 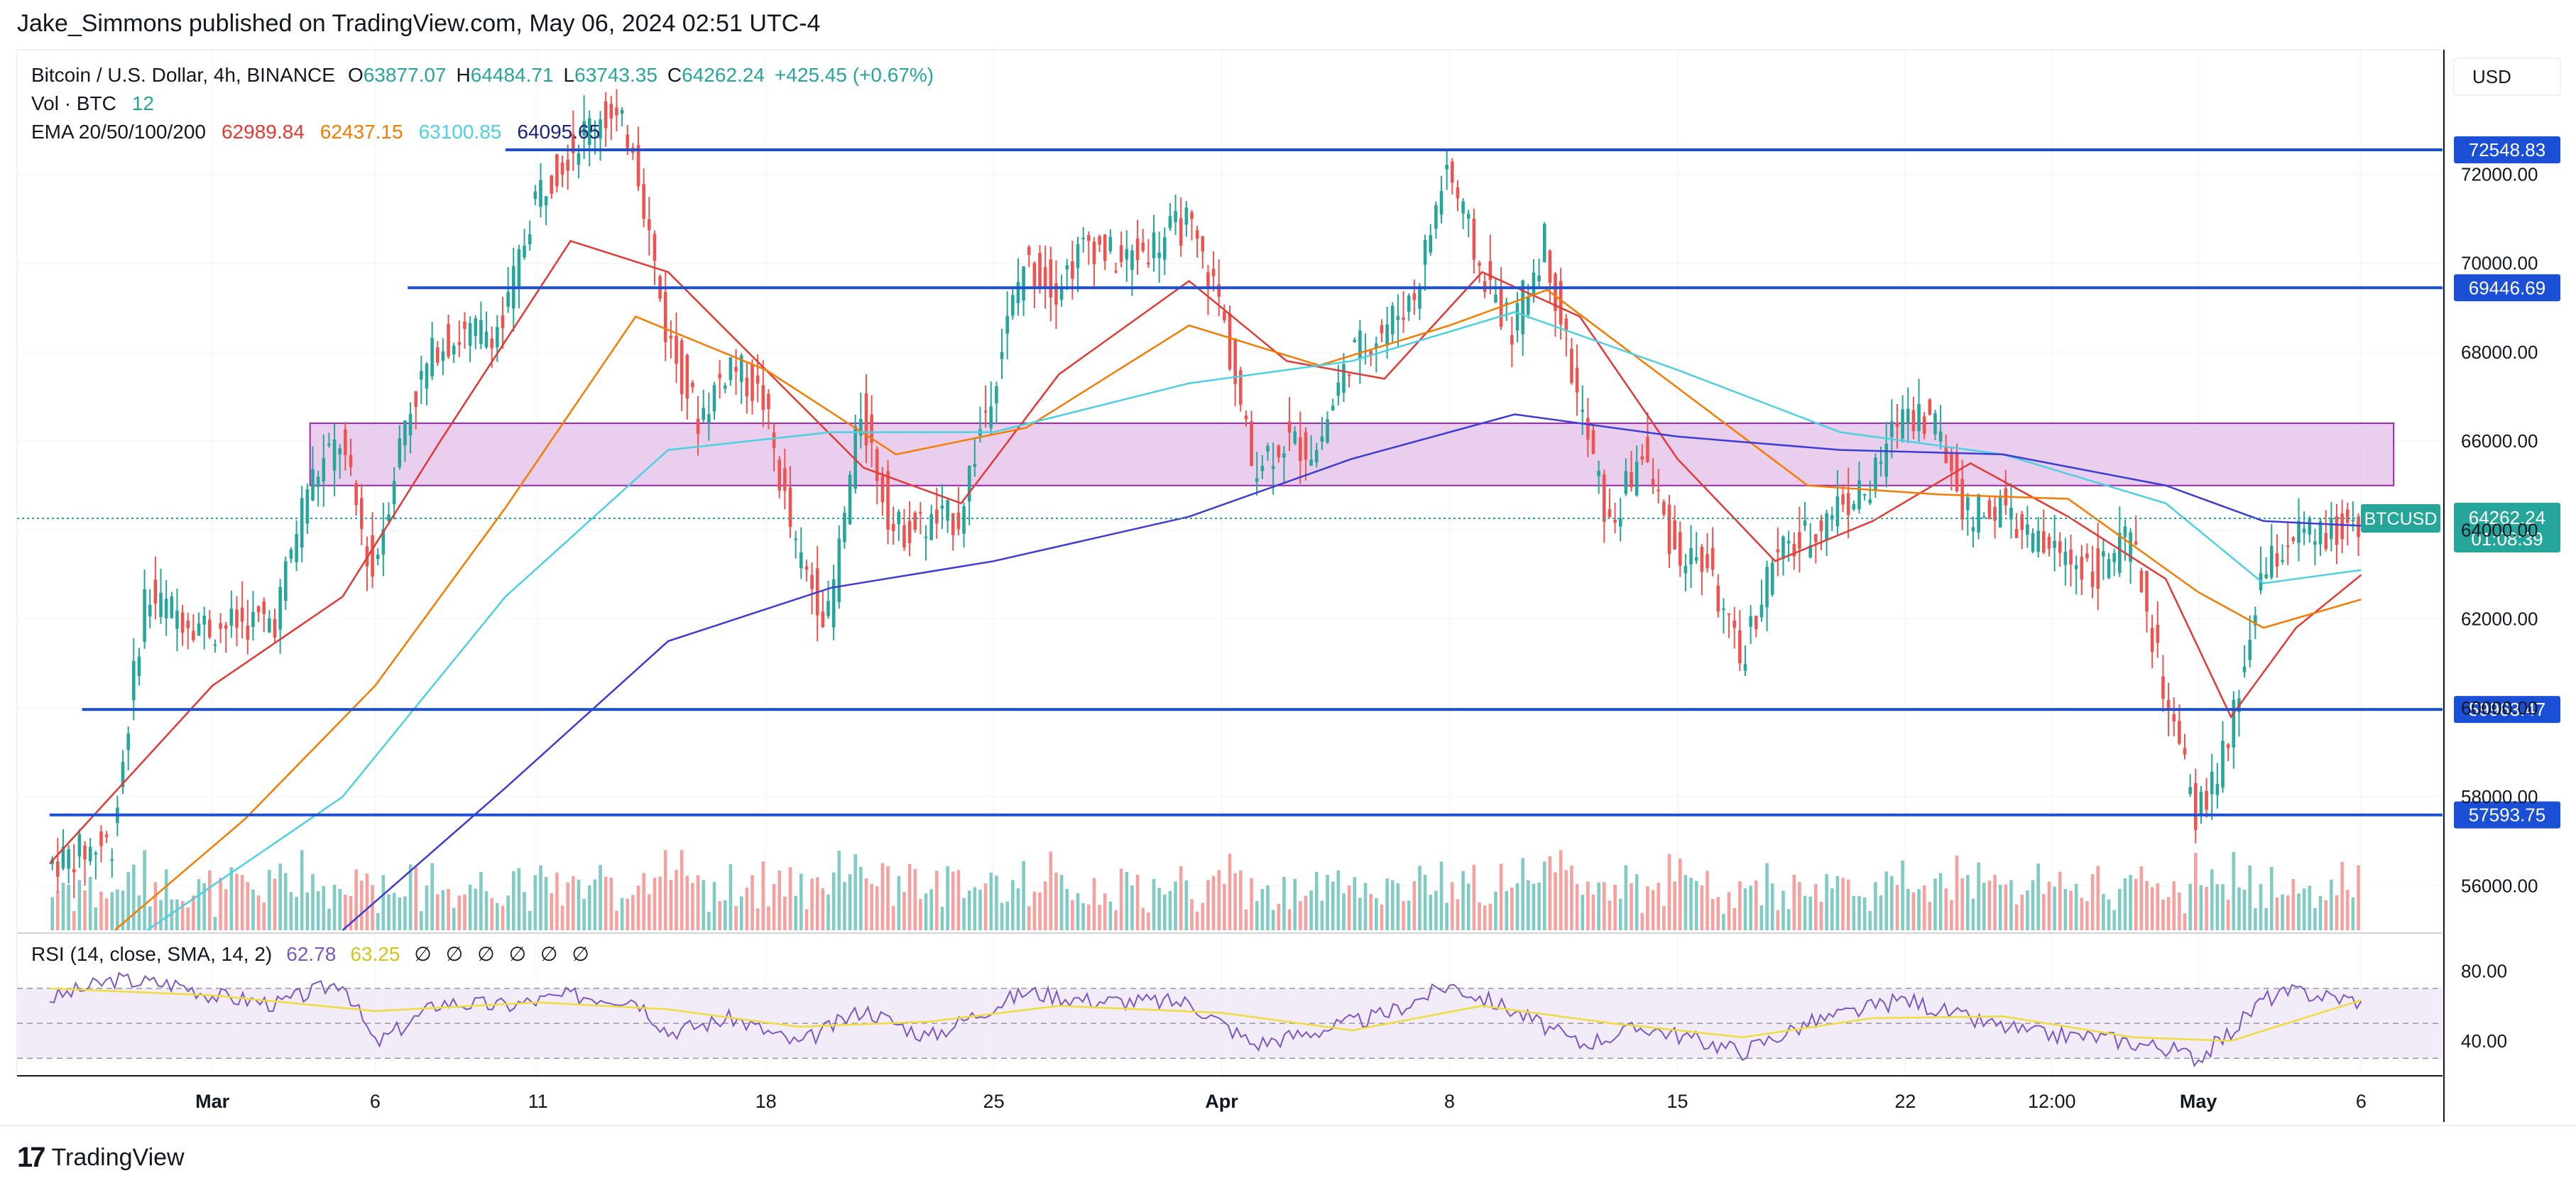 I want to click on x-tick-label: 25, so click(x=994, y=1101).